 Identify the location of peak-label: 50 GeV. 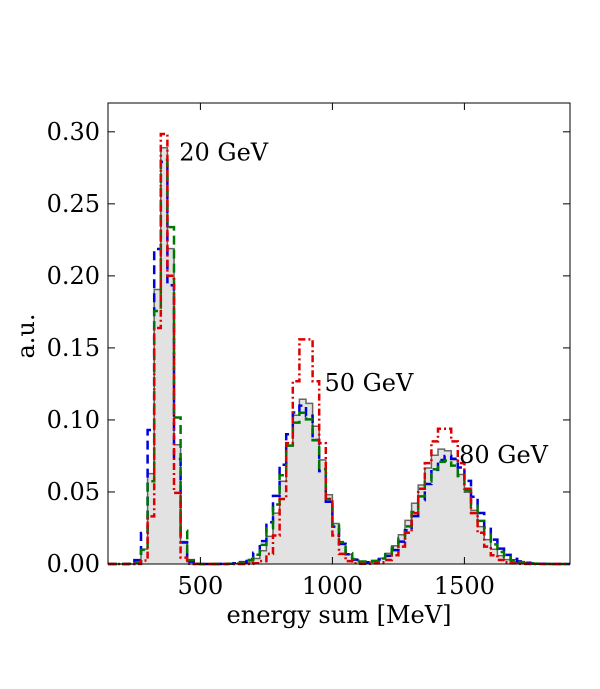
(369, 383).